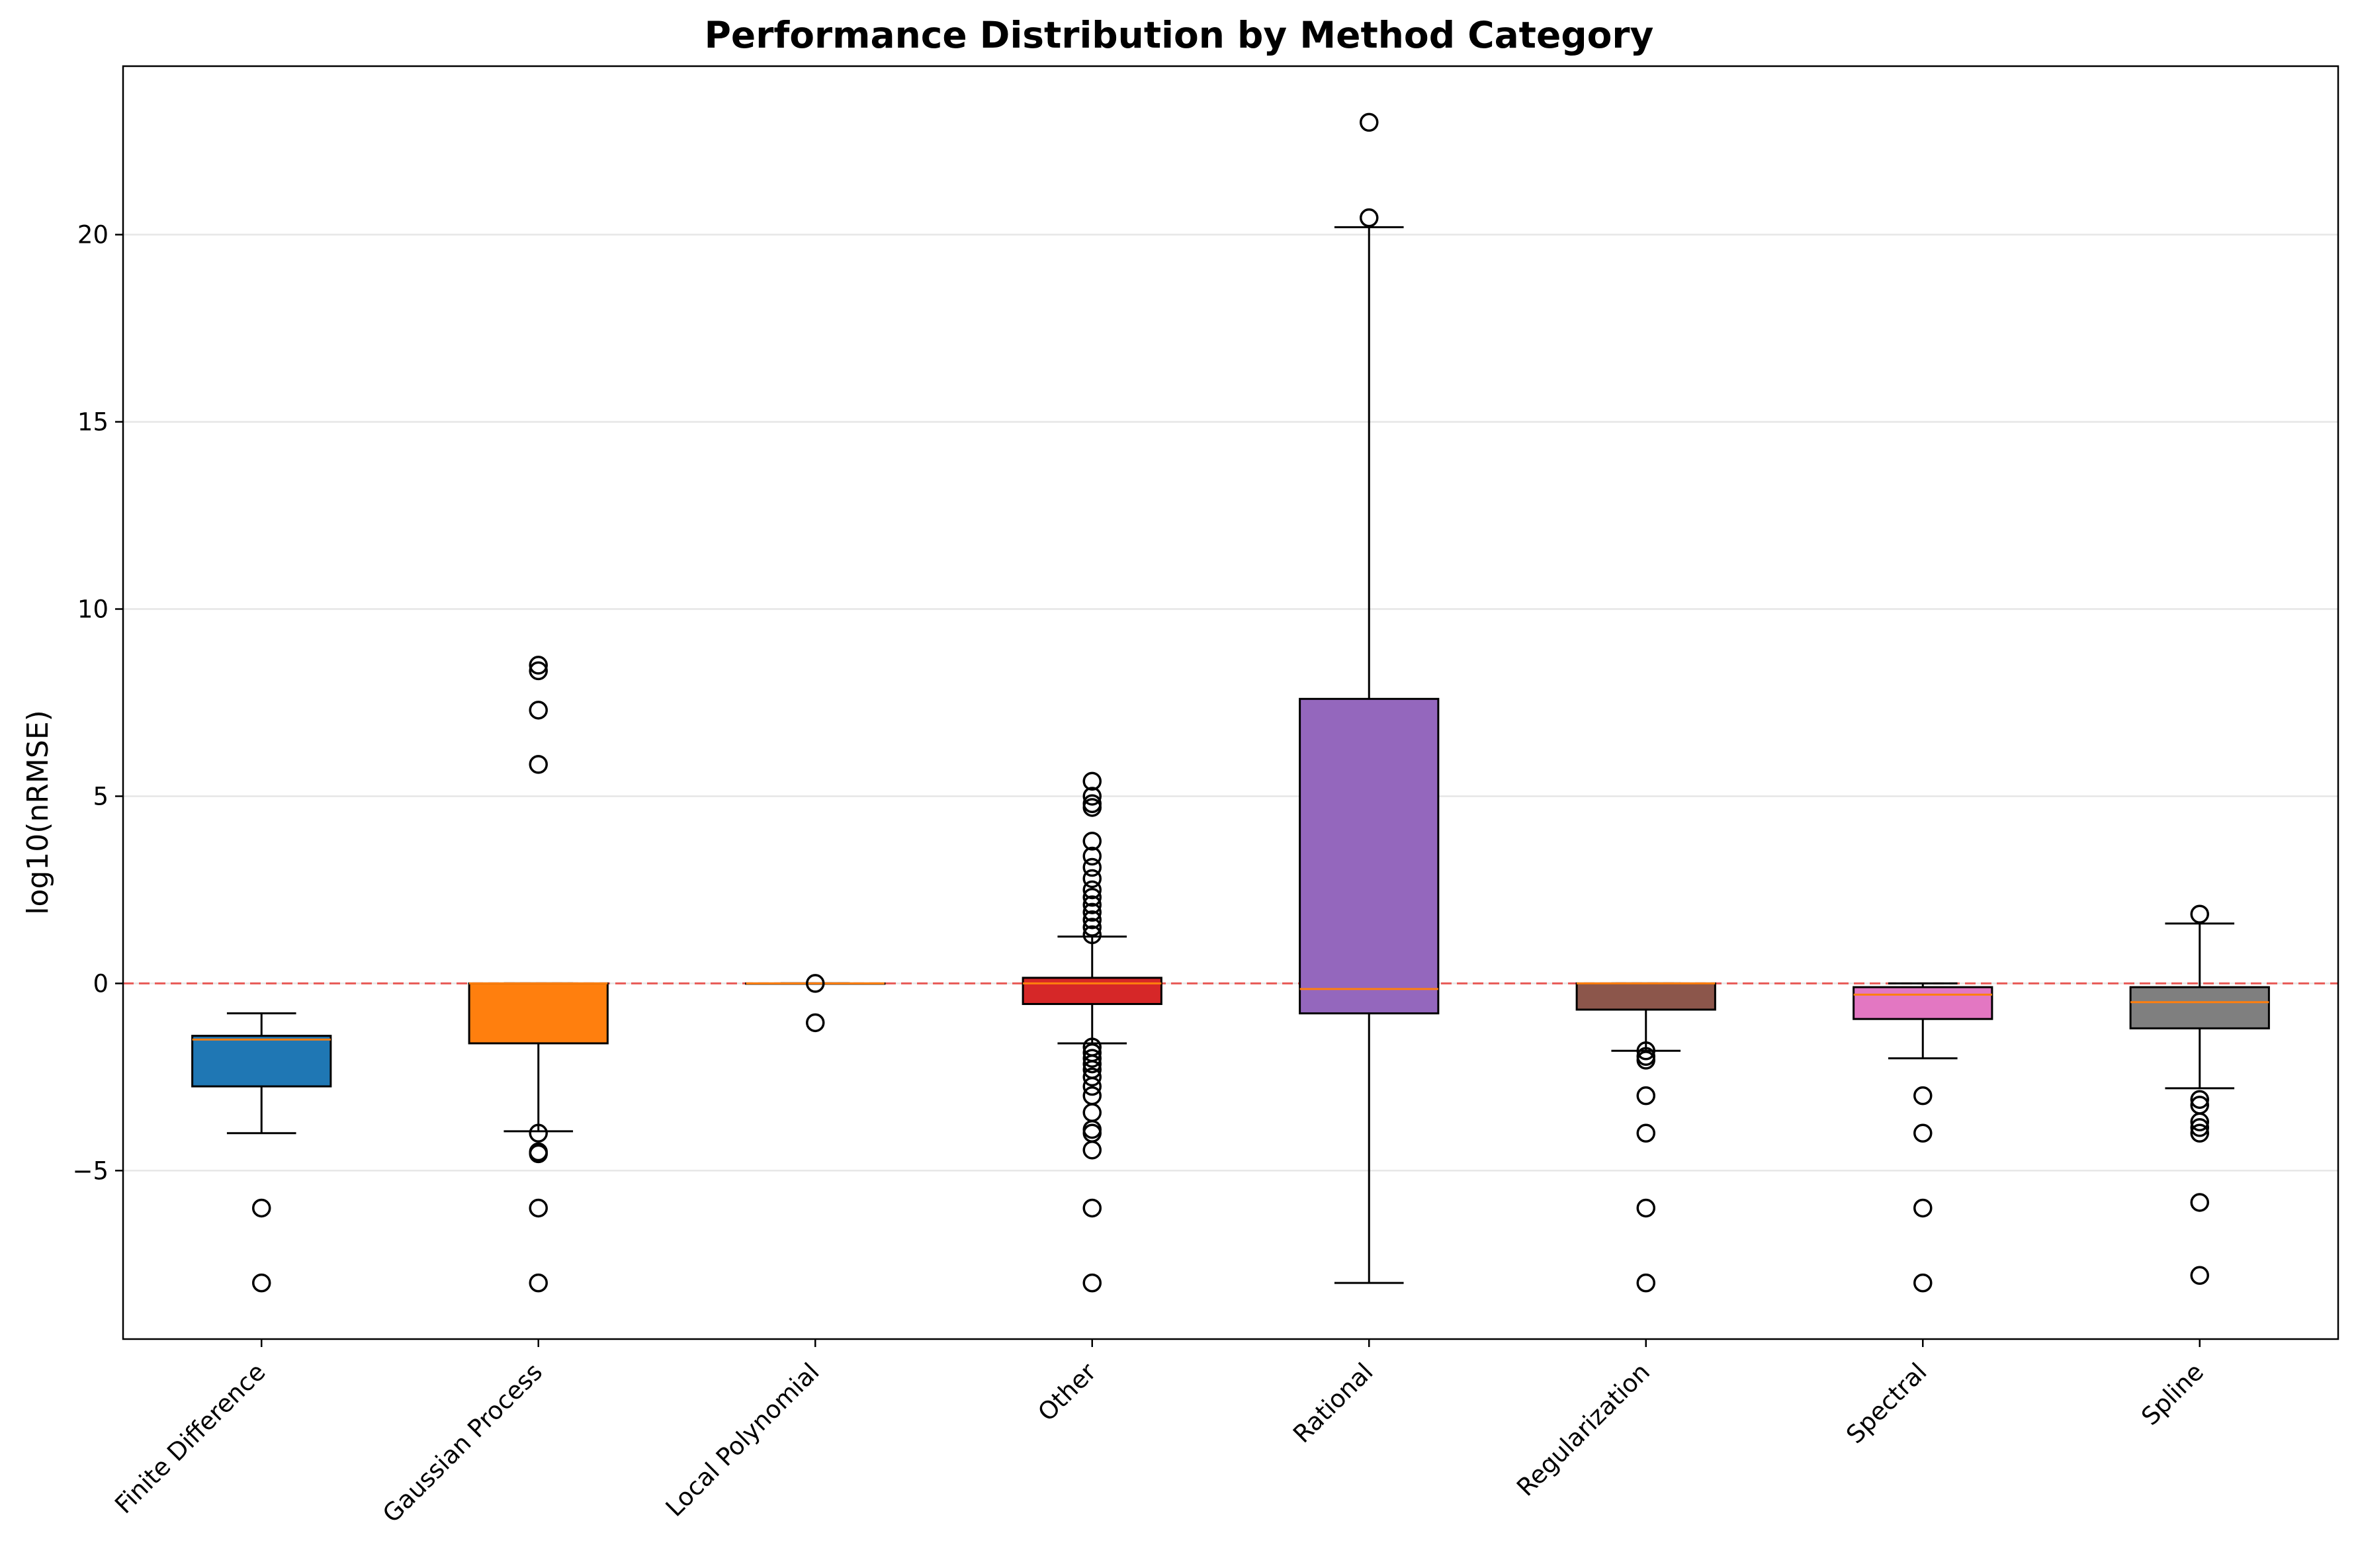 The image size is (2358, 1568). I want to click on y-tick-label: 0, so click(101, 984).